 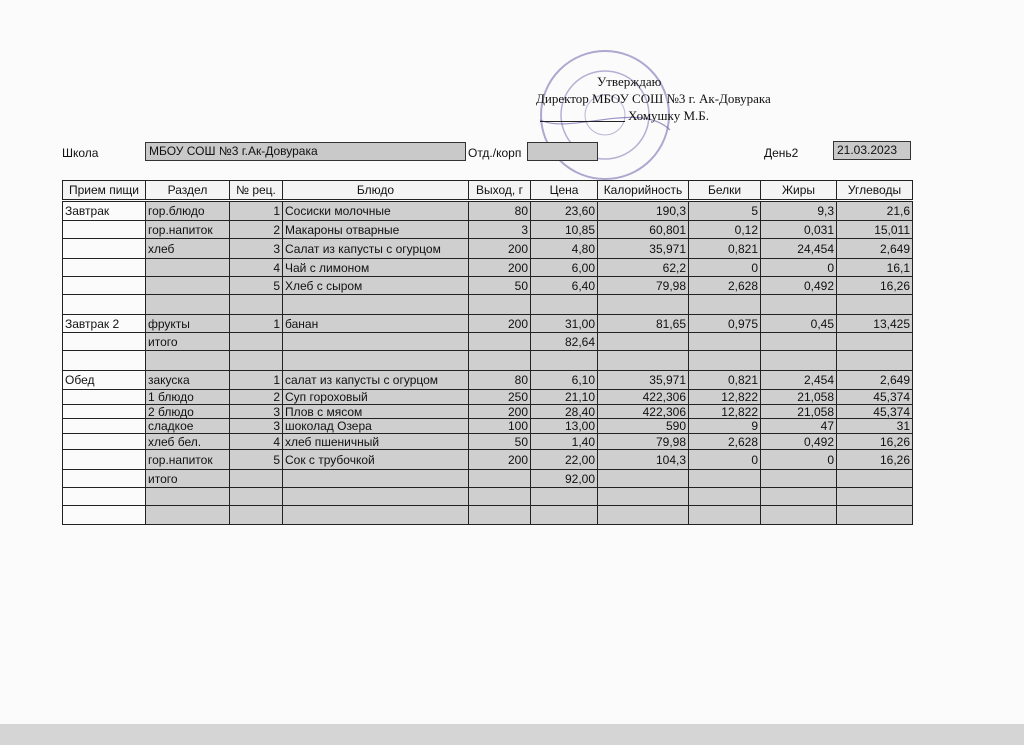 What do you see at coordinates (187, 323) in the screenshot?
I see `table-cell: фрукты` at bounding box center [187, 323].